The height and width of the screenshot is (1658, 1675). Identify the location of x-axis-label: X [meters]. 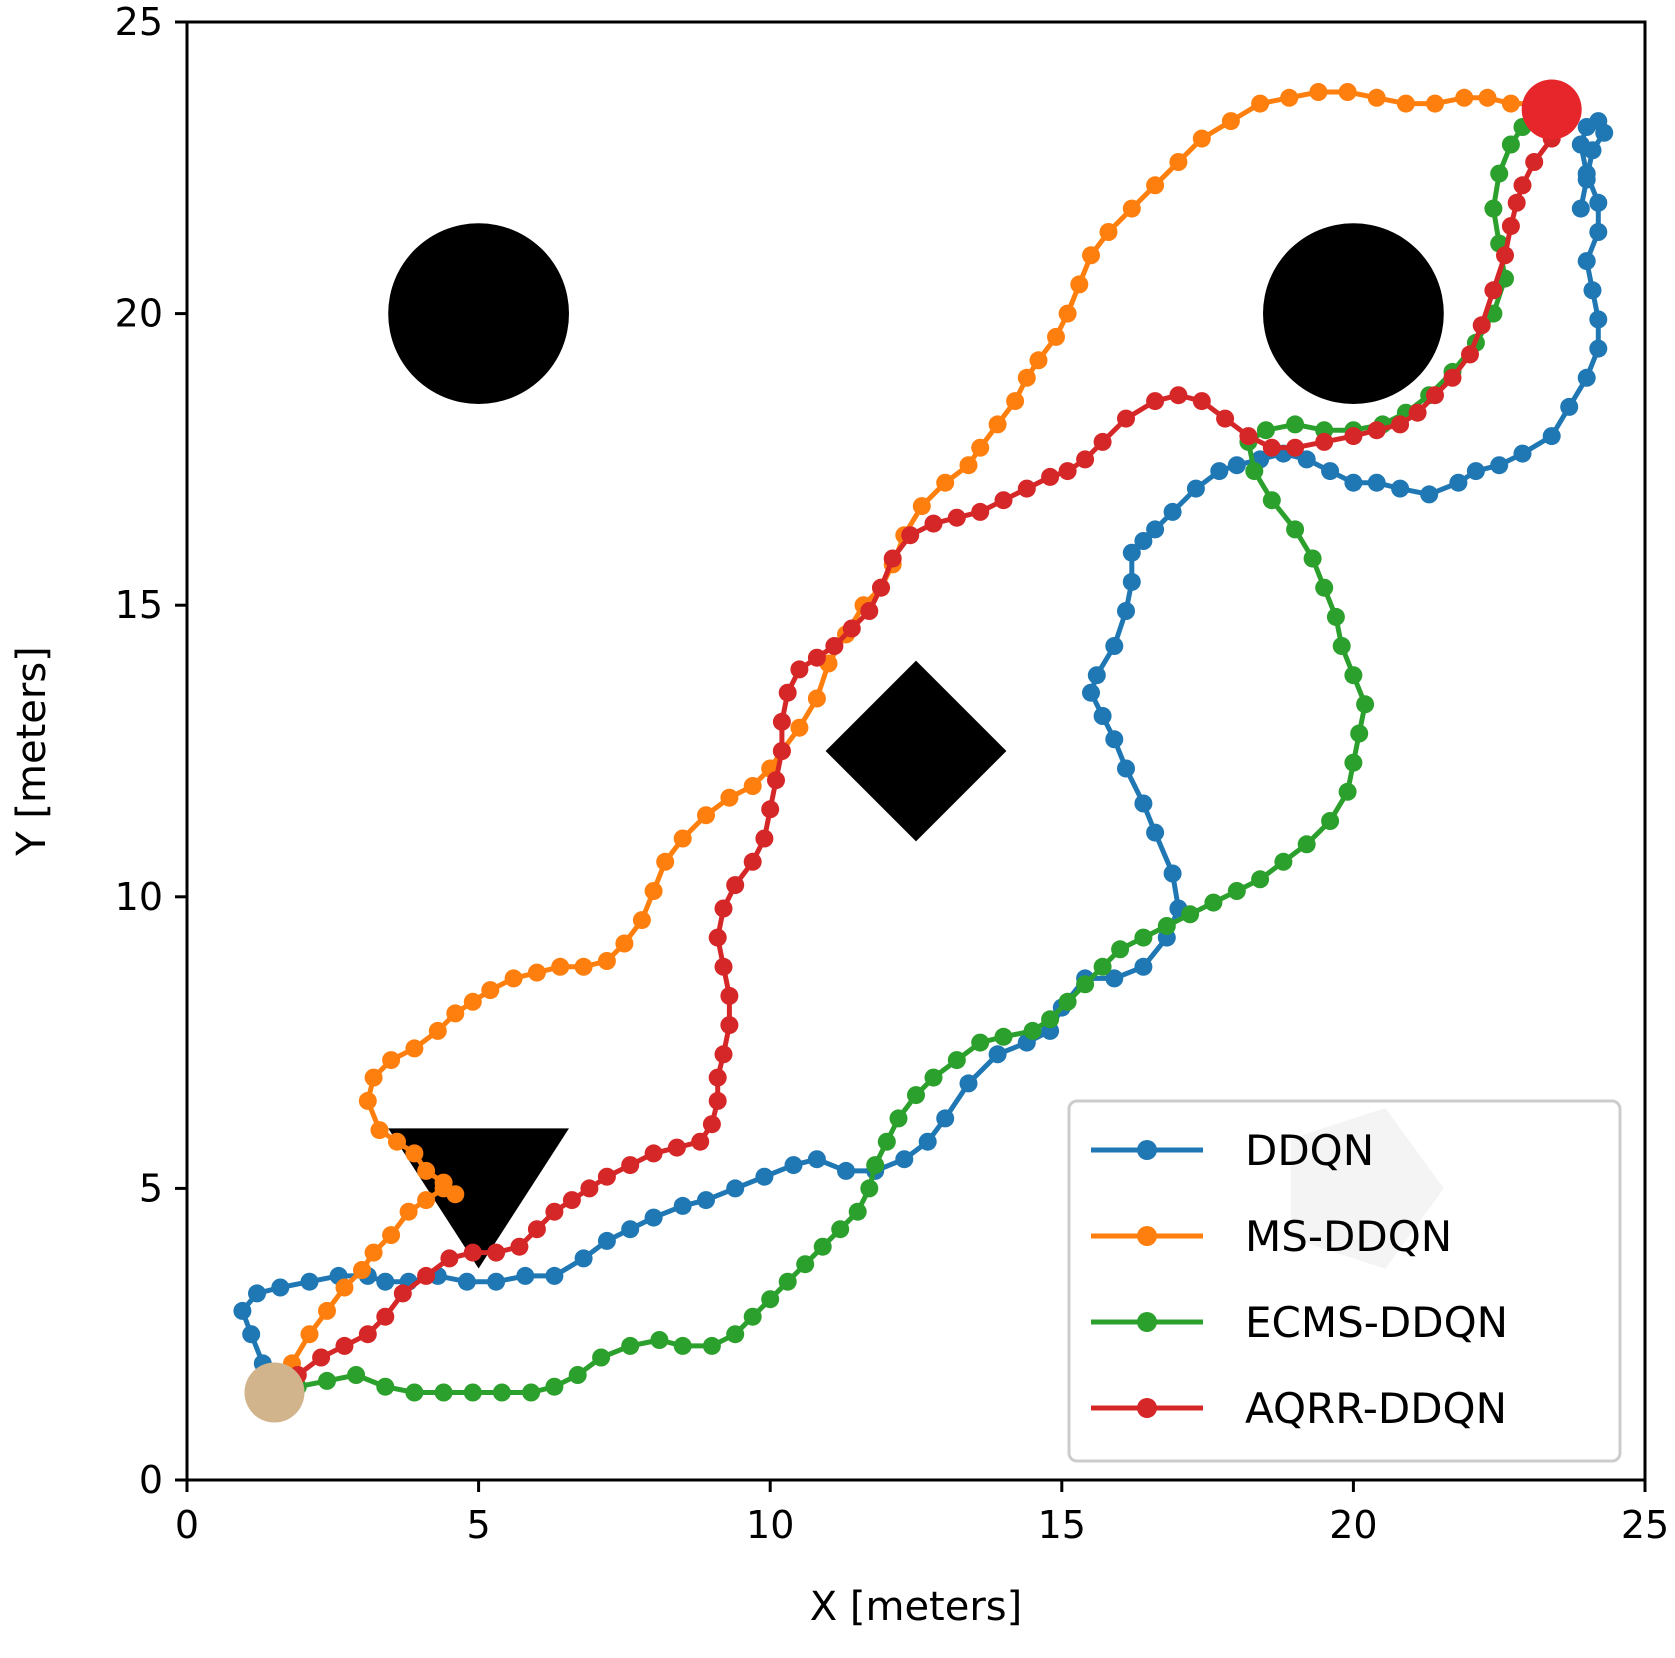
(916, 1607).